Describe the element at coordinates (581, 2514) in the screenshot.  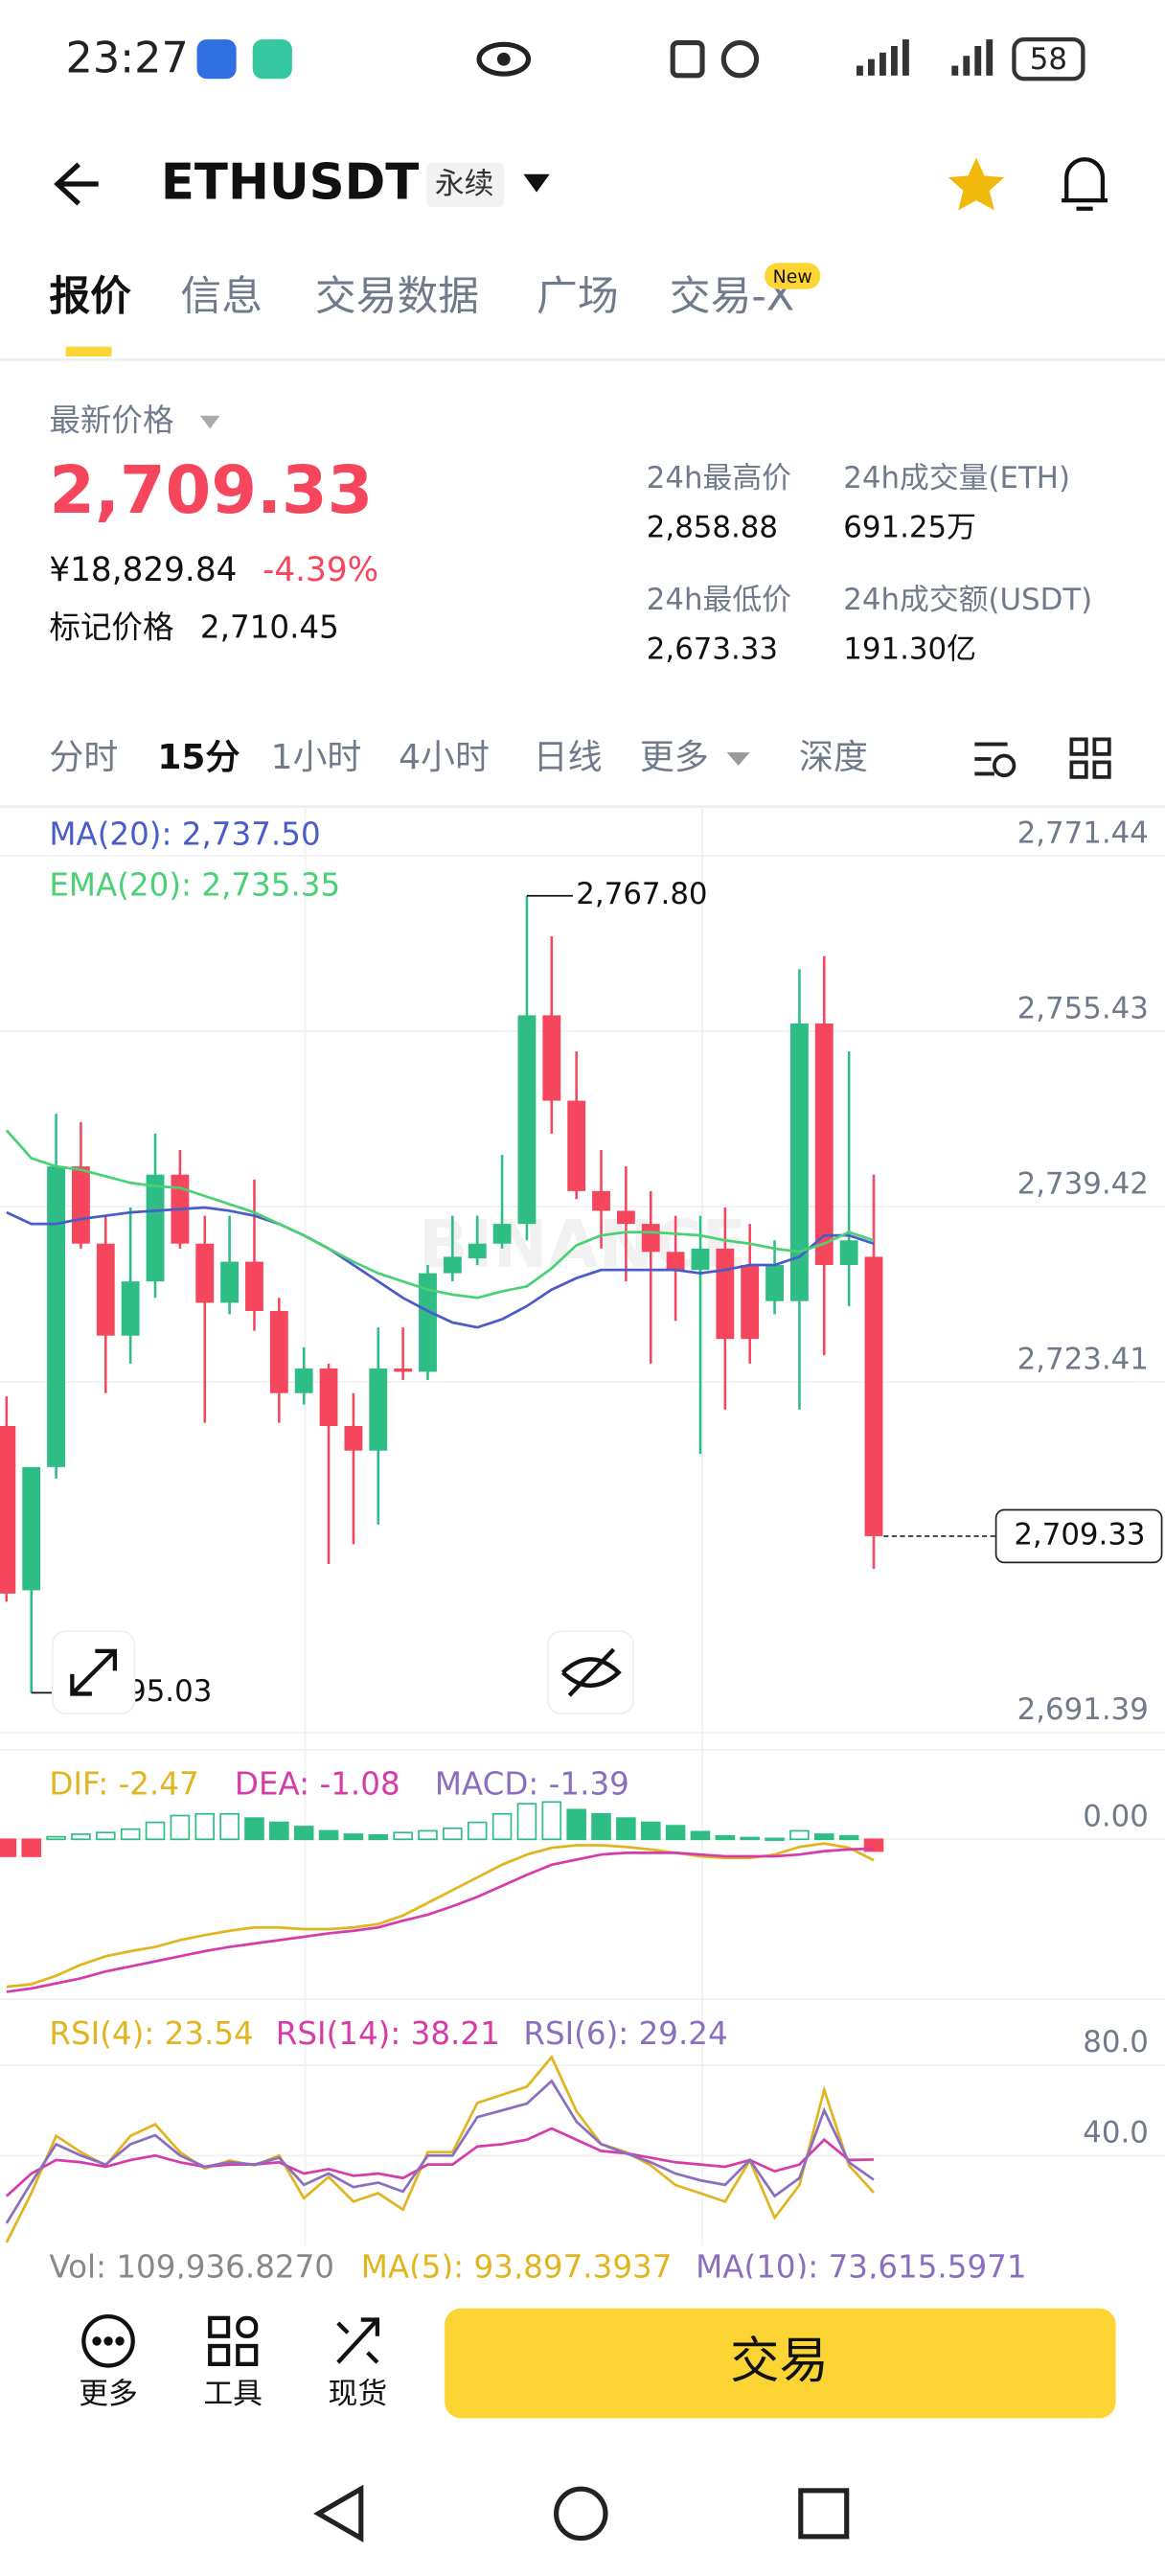
I see `nav-home` at that location.